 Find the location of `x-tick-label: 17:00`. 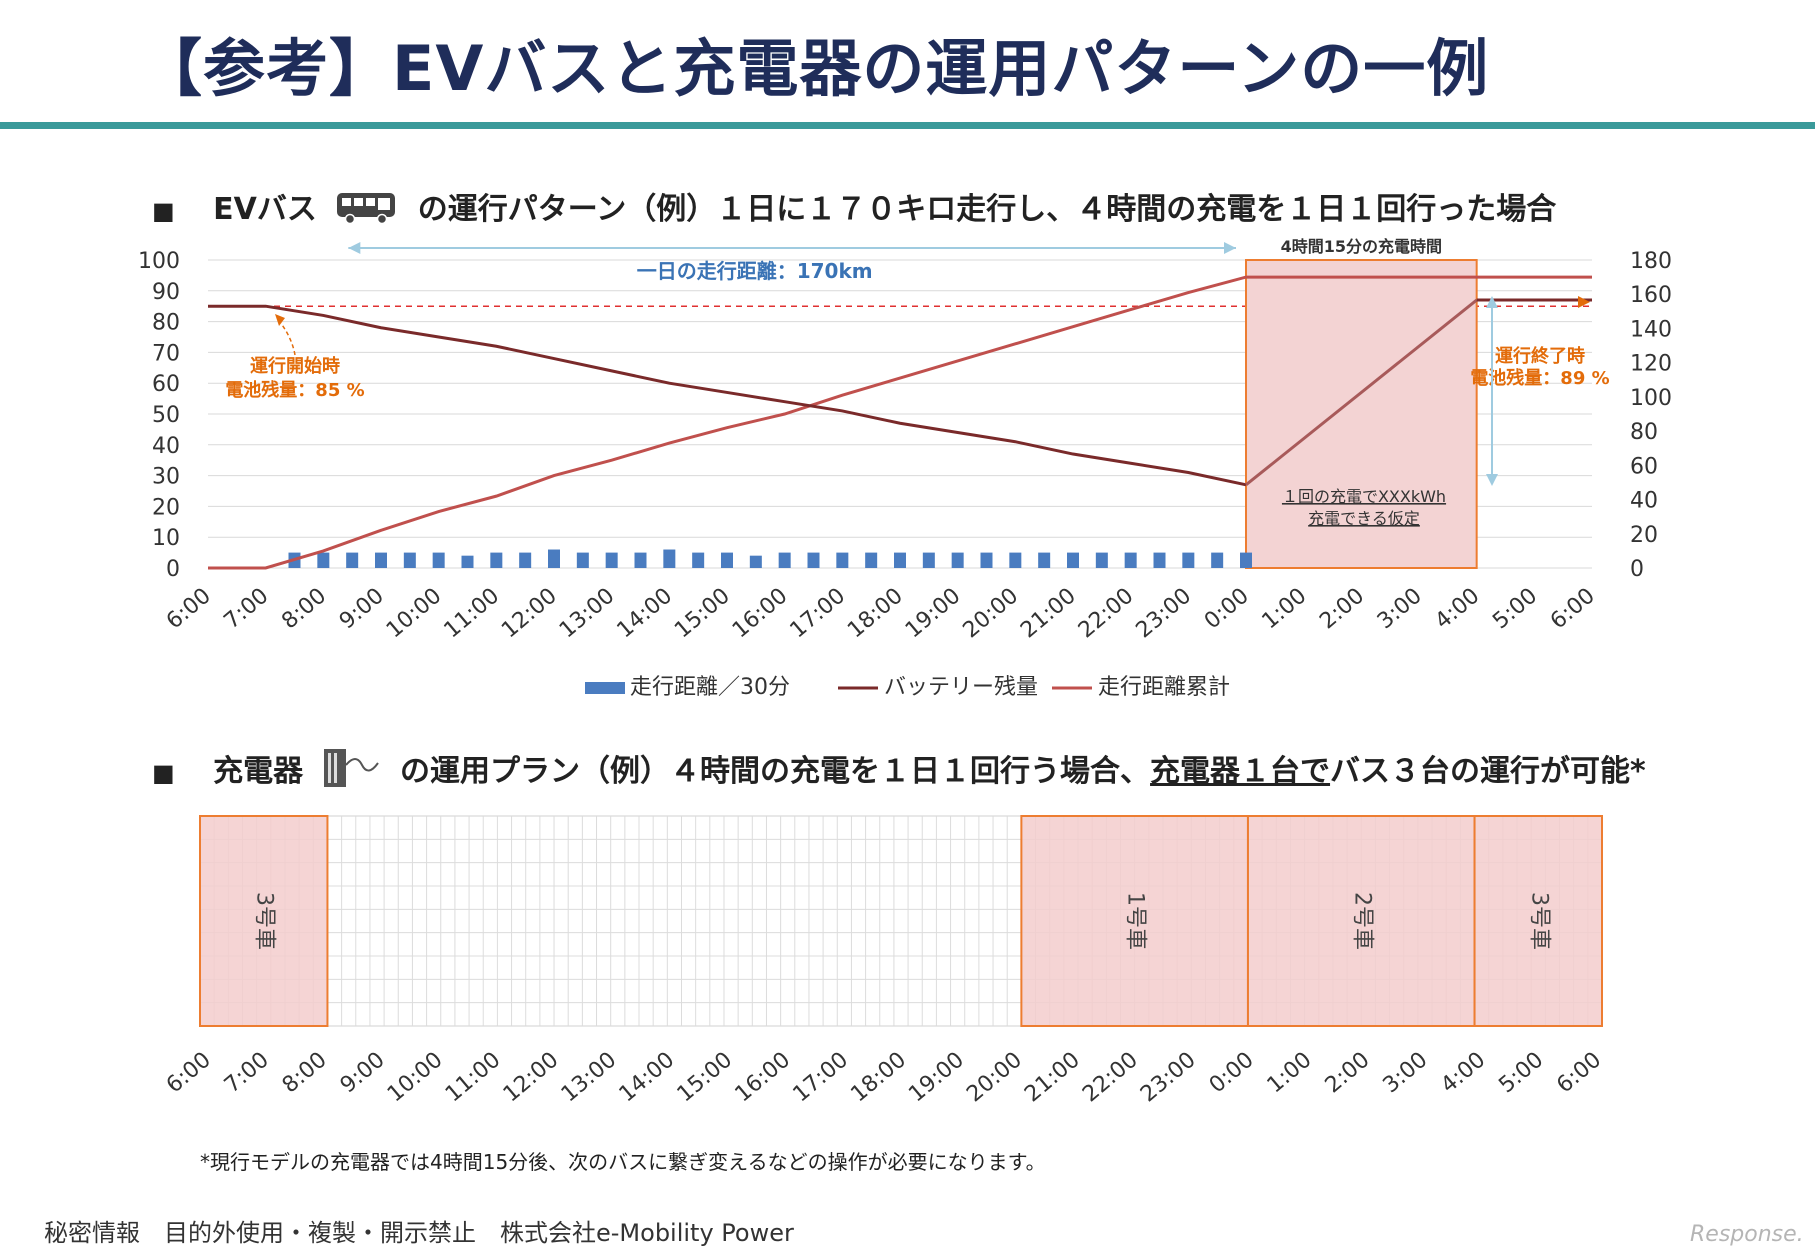

x-tick-label: 17:00 is located at coordinates (818, 613).